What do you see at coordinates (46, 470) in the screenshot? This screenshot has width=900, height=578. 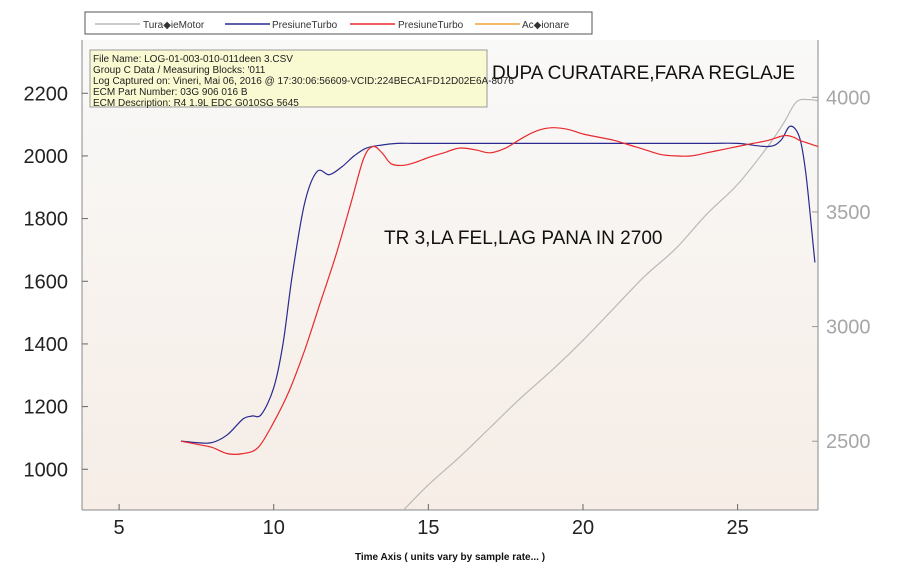 I see `left-tick-label: 1000` at bounding box center [46, 470].